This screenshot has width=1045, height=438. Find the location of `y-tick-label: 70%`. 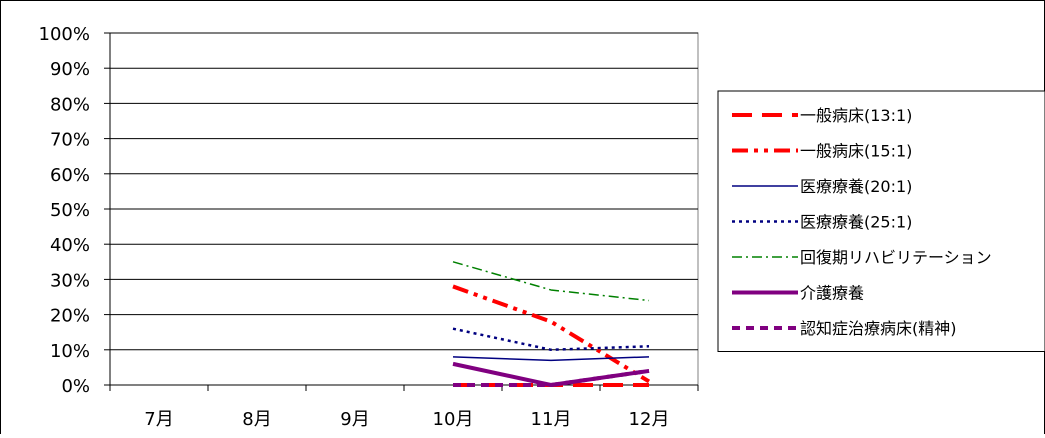

y-tick-label: 70% is located at coordinates (70, 140).